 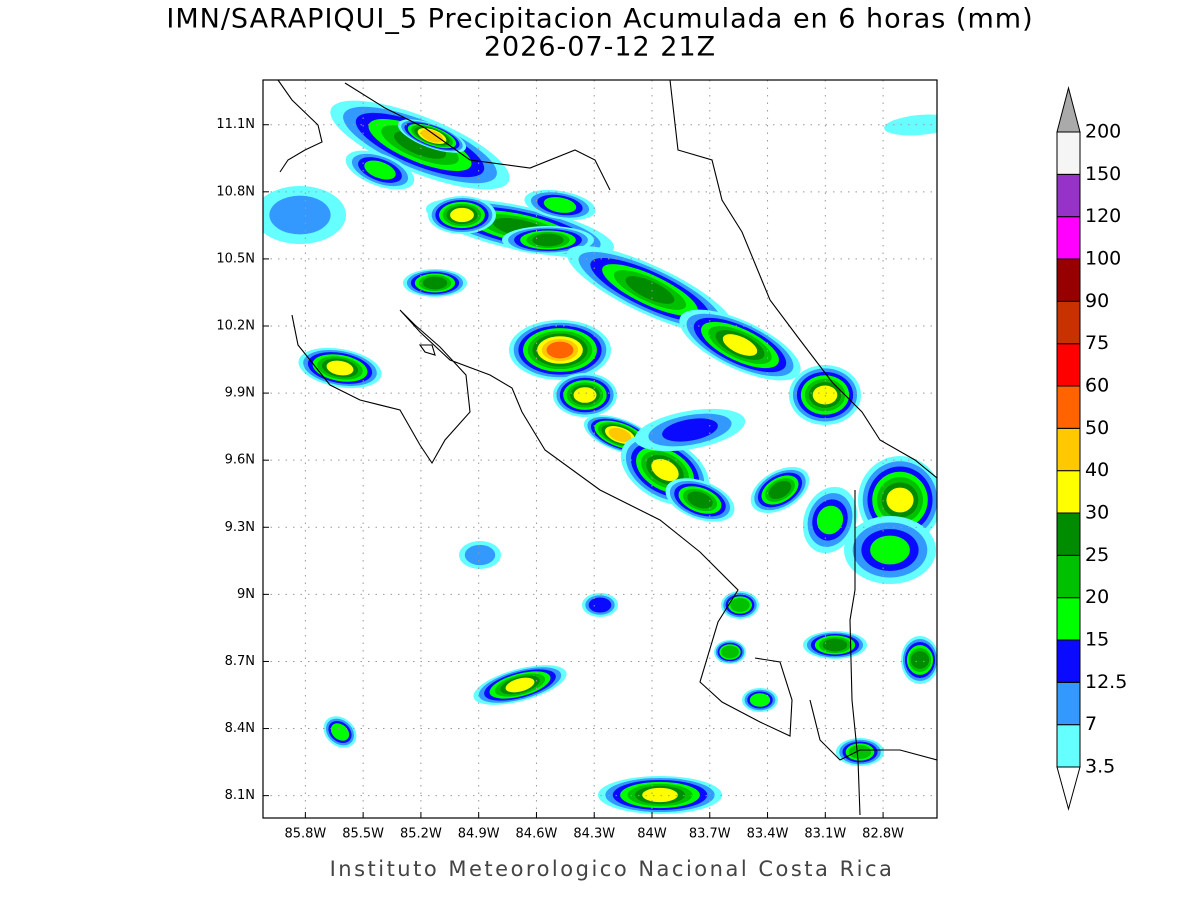 I want to click on colorbar-label: 150, so click(x=1103, y=174).